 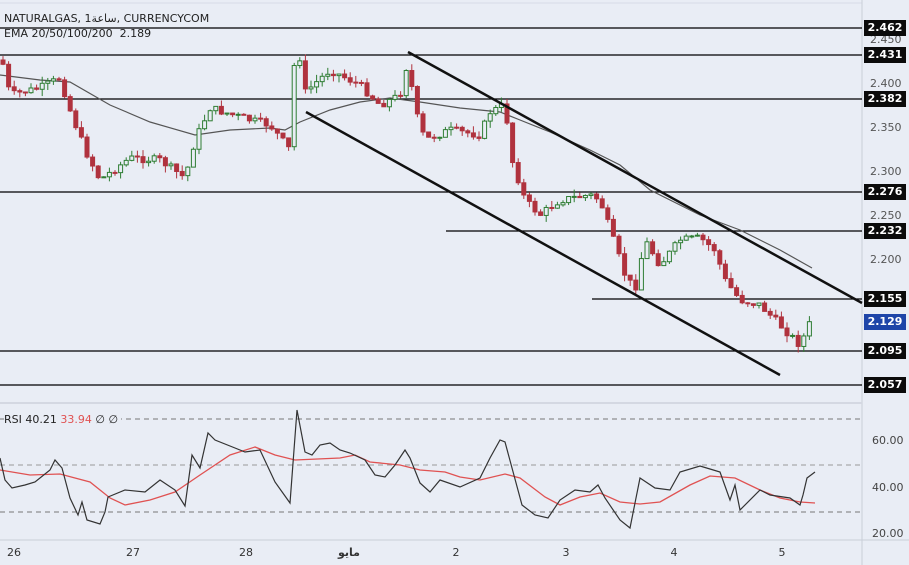 What do you see at coordinates (885, 192) in the screenshot?
I see `level-price-label: 2.276` at bounding box center [885, 192].